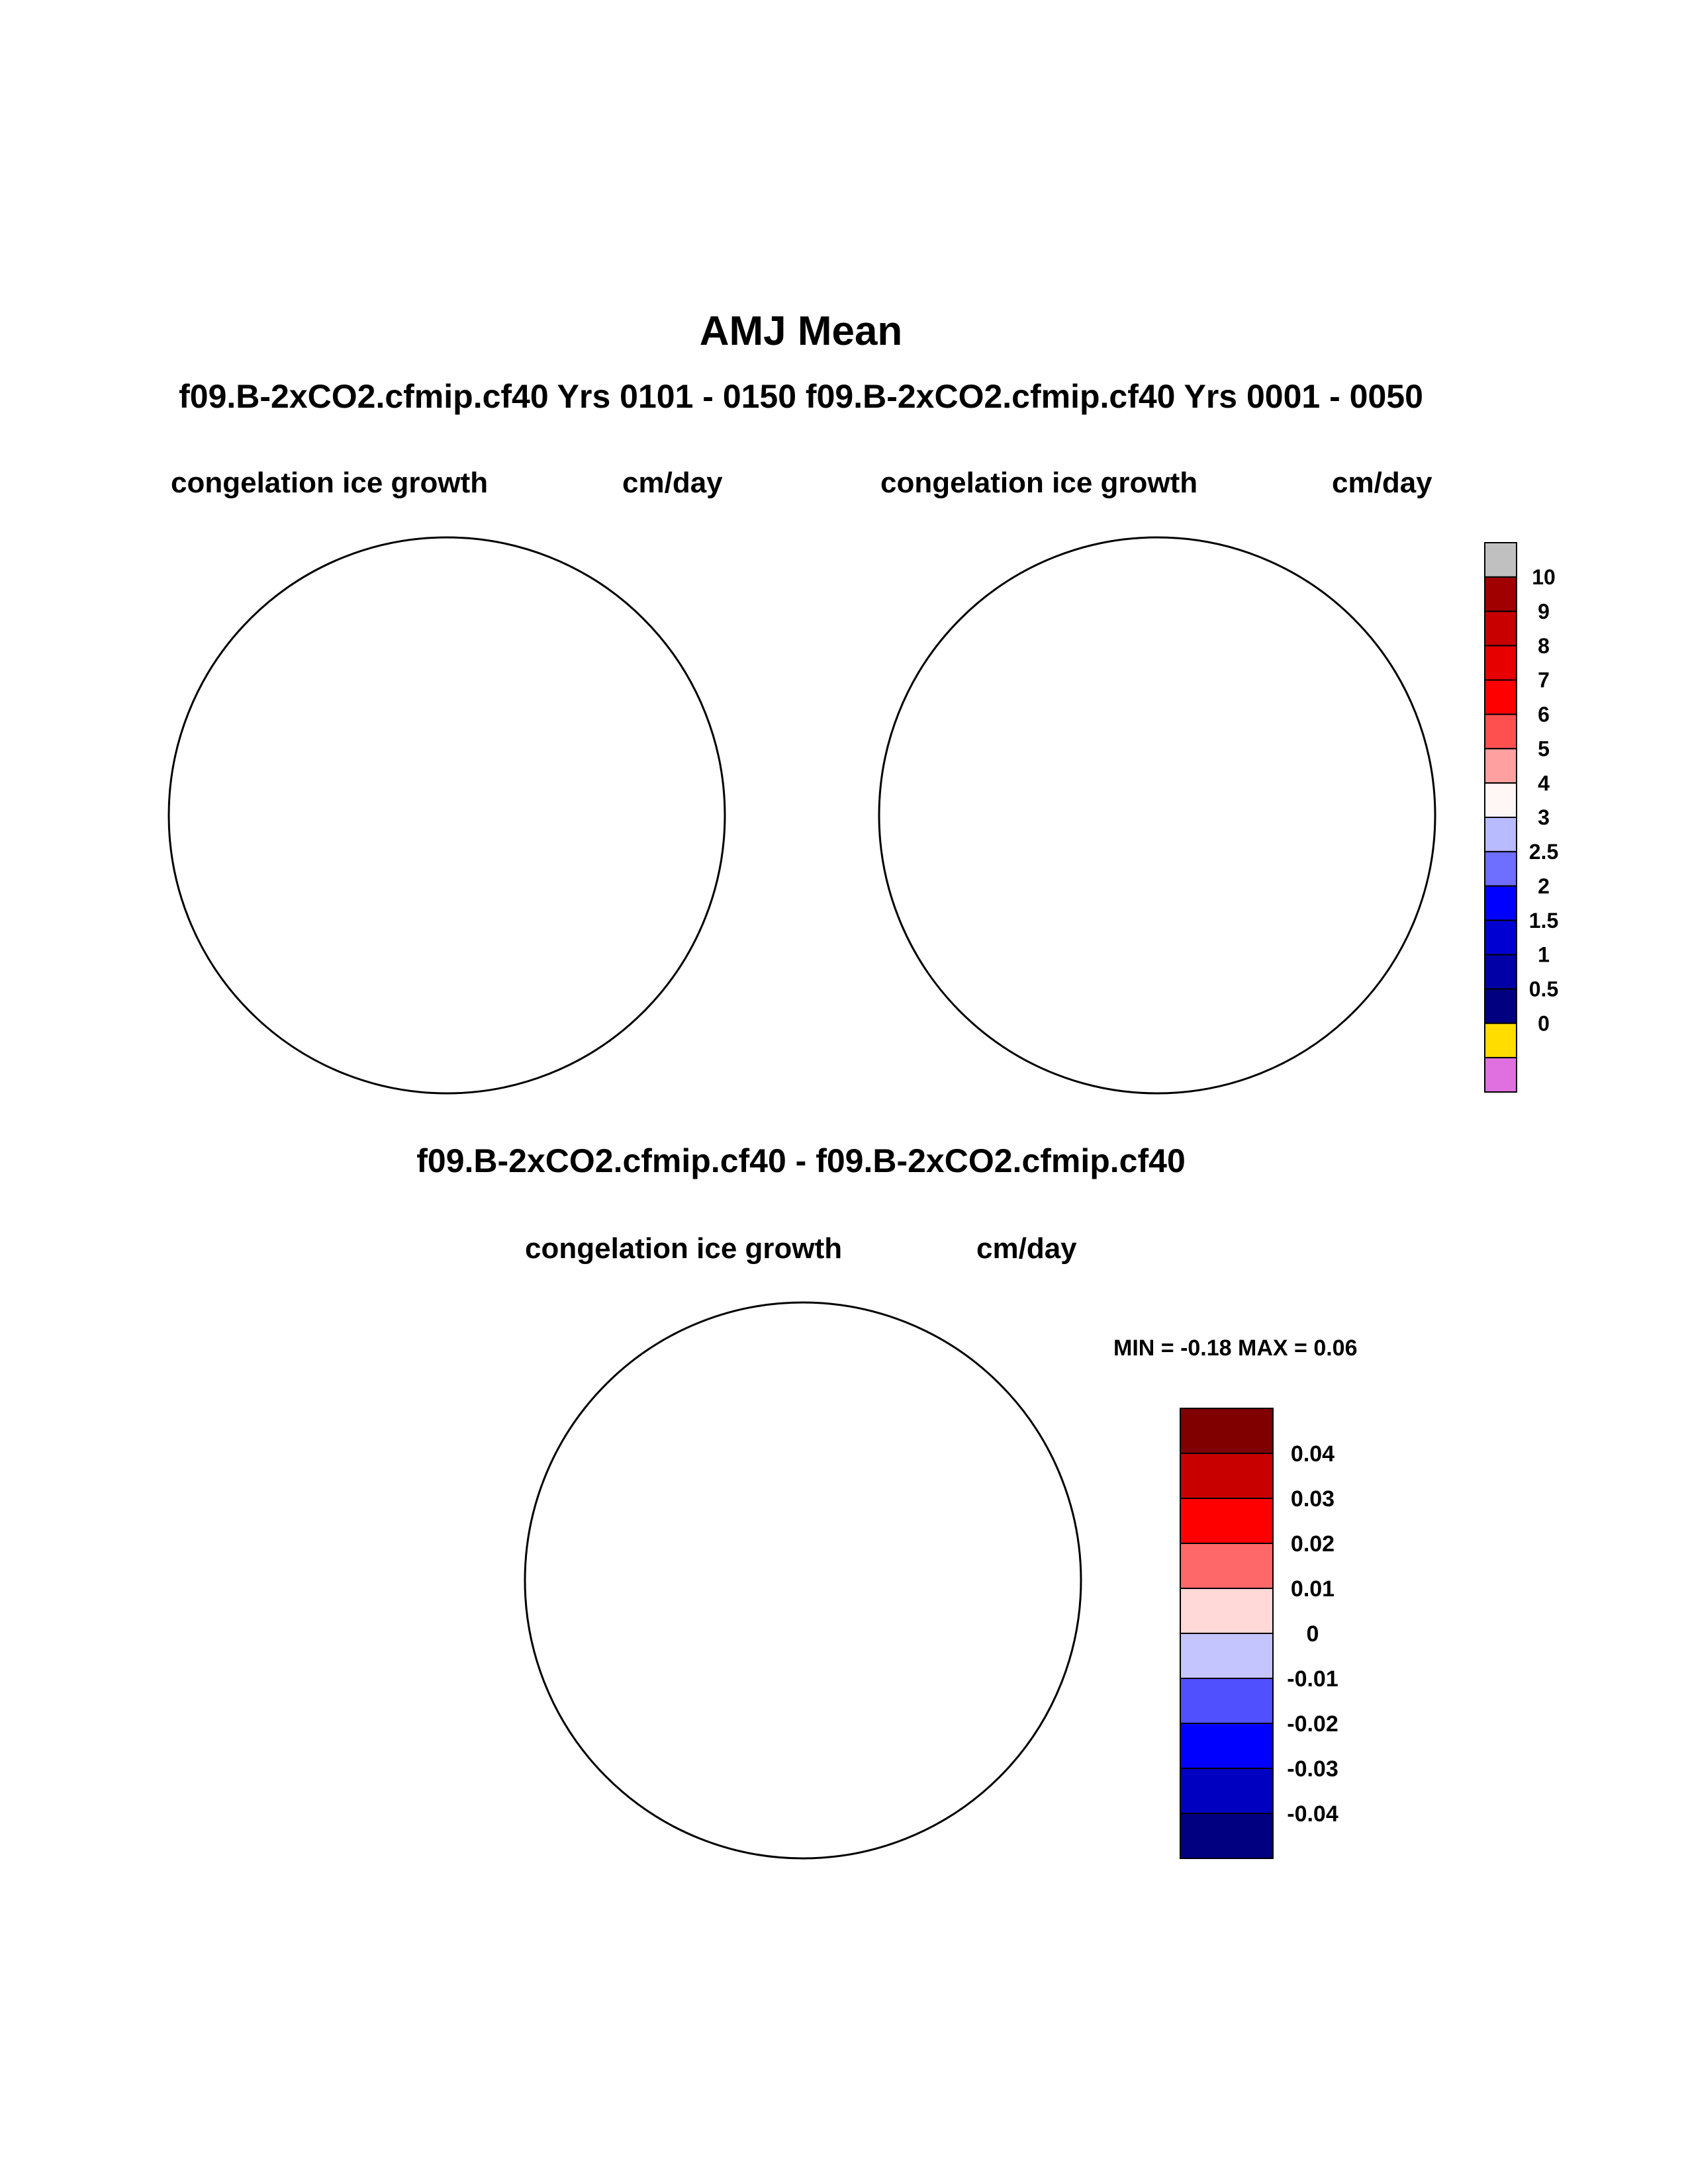 The height and width of the screenshot is (2184, 1688). Describe the element at coordinates (1544, 1023) in the screenshot. I see `colorbar-top-label-13: 0` at that location.